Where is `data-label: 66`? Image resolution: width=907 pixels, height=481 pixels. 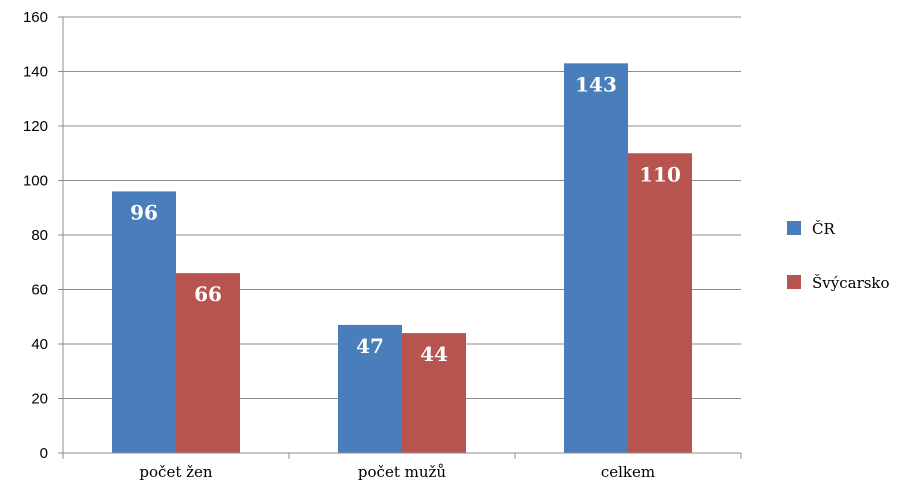 data-label: 66 is located at coordinates (208, 294).